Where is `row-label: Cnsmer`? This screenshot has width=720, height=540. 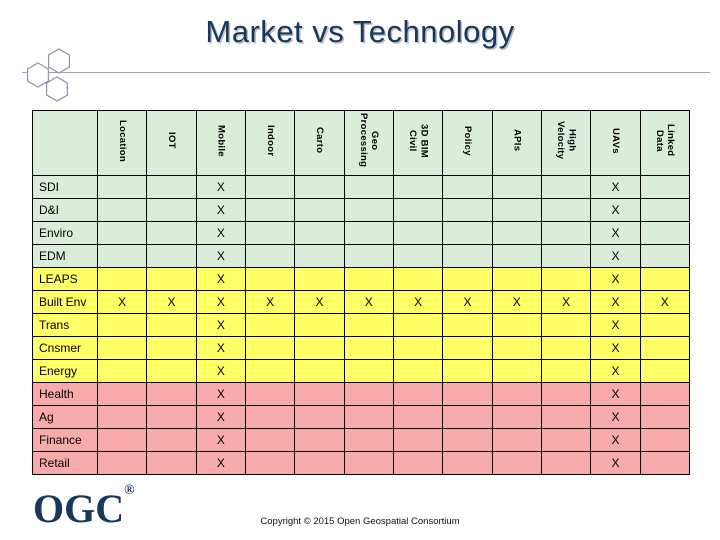
row-label: Cnsmer is located at coordinates (65, 348).